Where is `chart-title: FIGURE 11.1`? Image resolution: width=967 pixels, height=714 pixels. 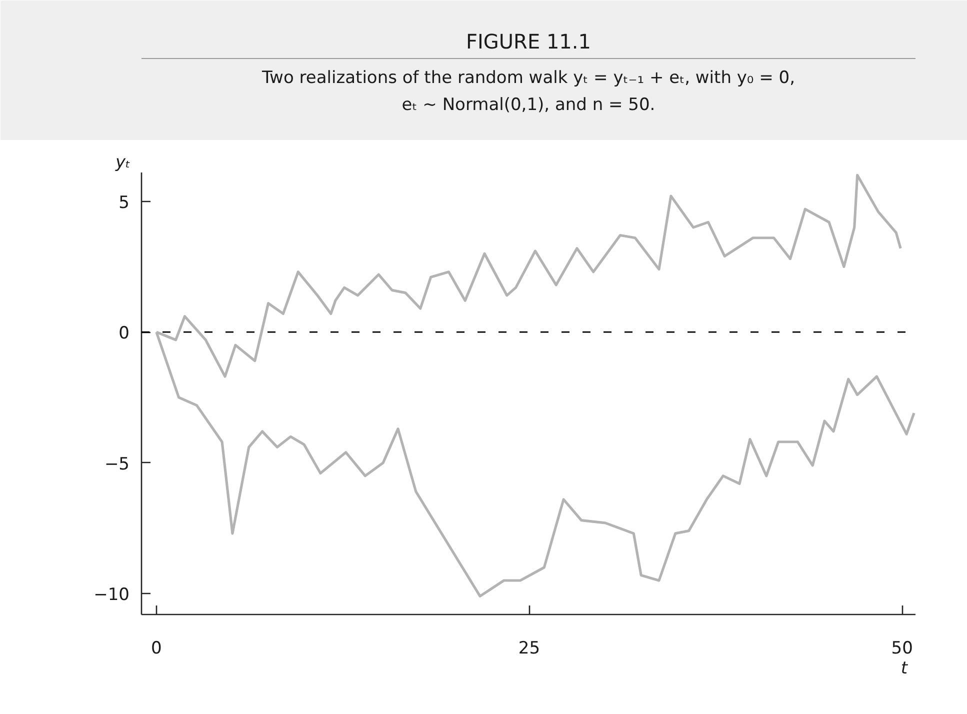
chart-title: FIGURE 11.1 is located at coordinates (528, 42).